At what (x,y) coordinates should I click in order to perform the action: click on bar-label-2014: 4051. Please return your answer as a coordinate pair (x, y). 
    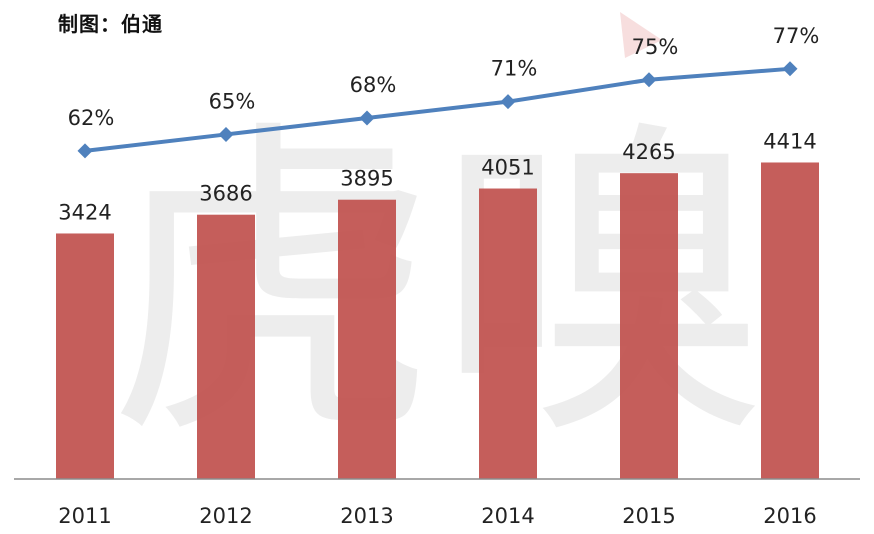
    Looking at the image, I should click on (507, 168).